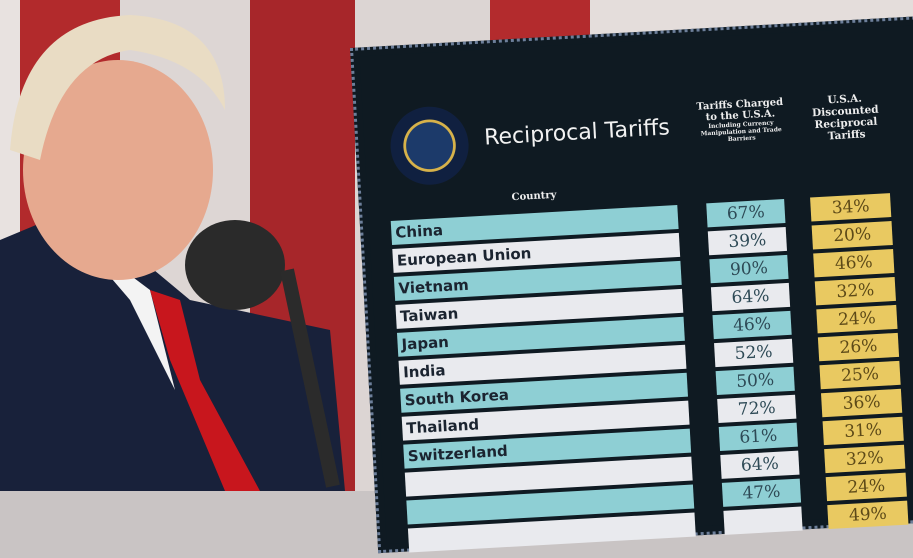  What do you see at coordinates (763, 520) in the screenshot?
I see `charged-cell` at bounding box center [763, 520].